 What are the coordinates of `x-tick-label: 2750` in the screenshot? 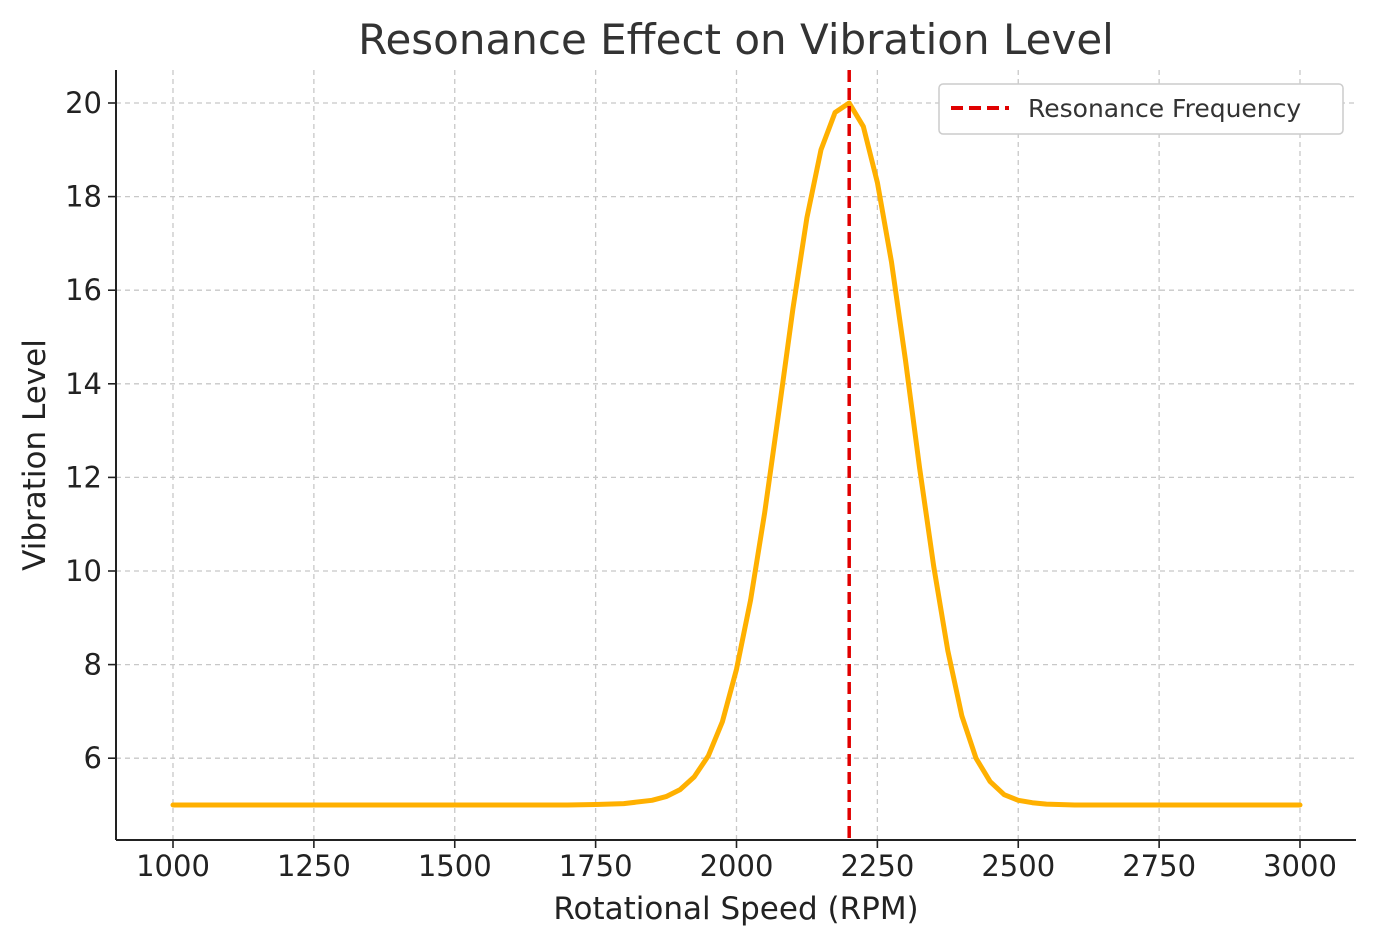 It's located at (1159, 866).